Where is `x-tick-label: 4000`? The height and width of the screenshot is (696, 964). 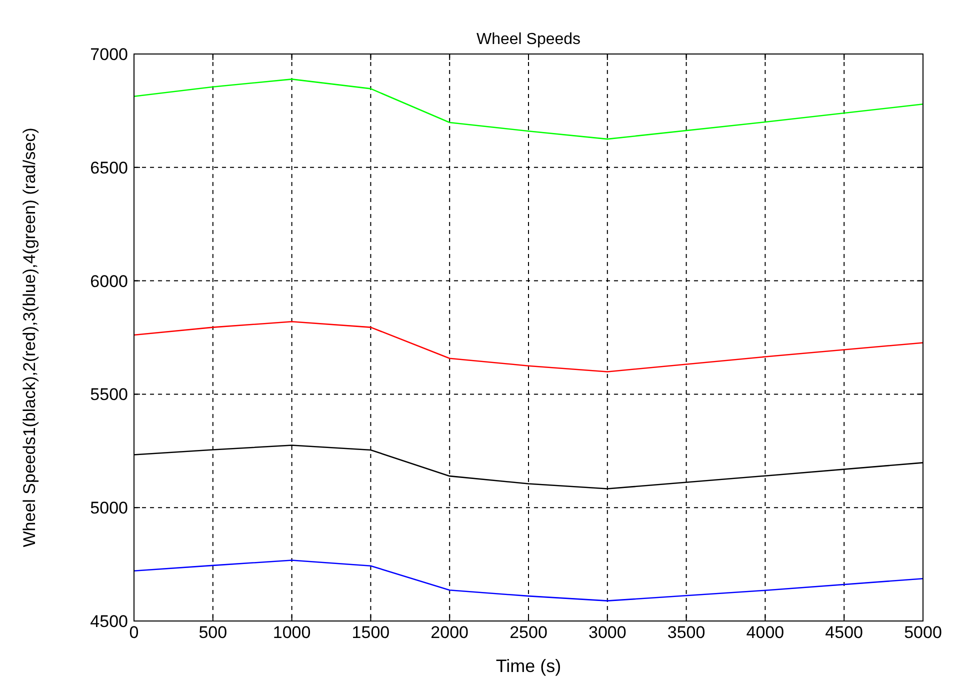
x-tick-label: 4000 is located at coordinates (765, 632).